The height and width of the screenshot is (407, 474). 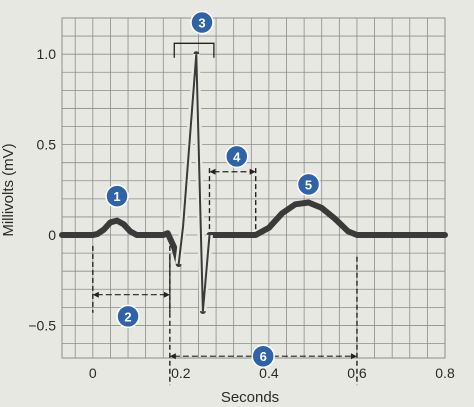 What do you see at coordinates (181, 373) in the screenshot?
I see `x-tick-label: 0.2` at bounding box center [181, 373].